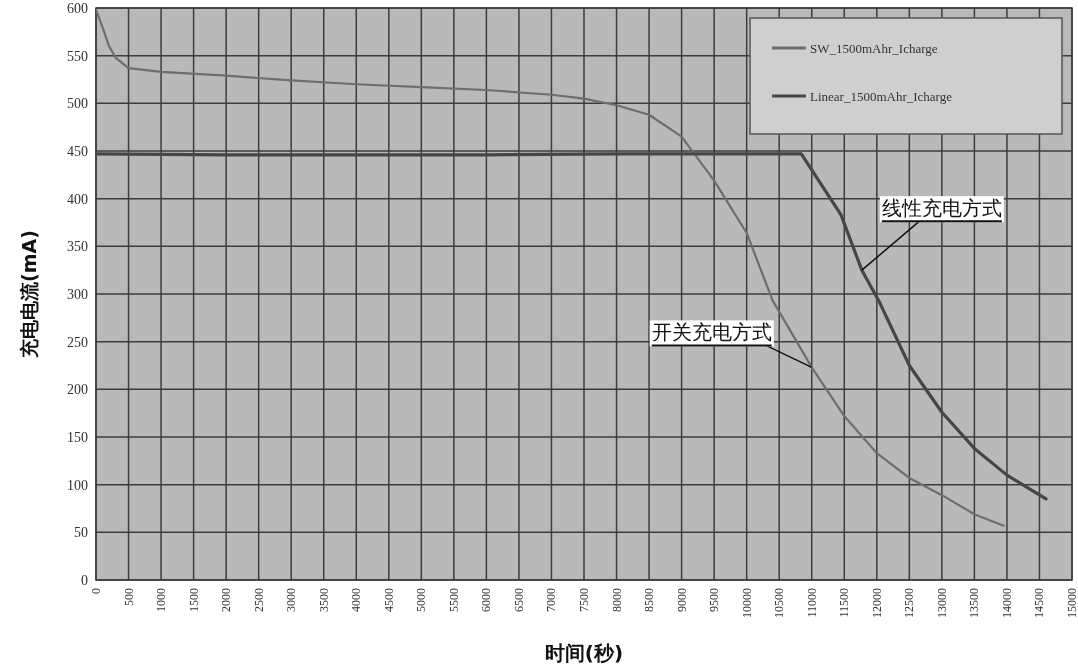  What do you see at coordinates (876, 603) in the screenshot?
I see `x-tick-label: 12000` at bounding box center [876, 603].